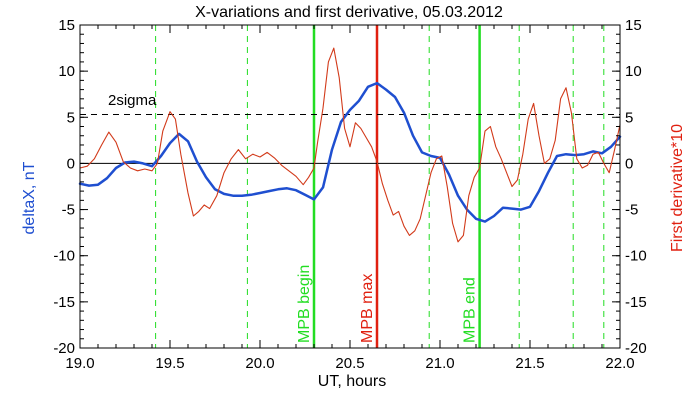 The image size is (700, 400). What do you see at coordinates (352, 381) in the screenshot?
I see `x-axis-title: UT, hours` at bounding box center [352, 381].